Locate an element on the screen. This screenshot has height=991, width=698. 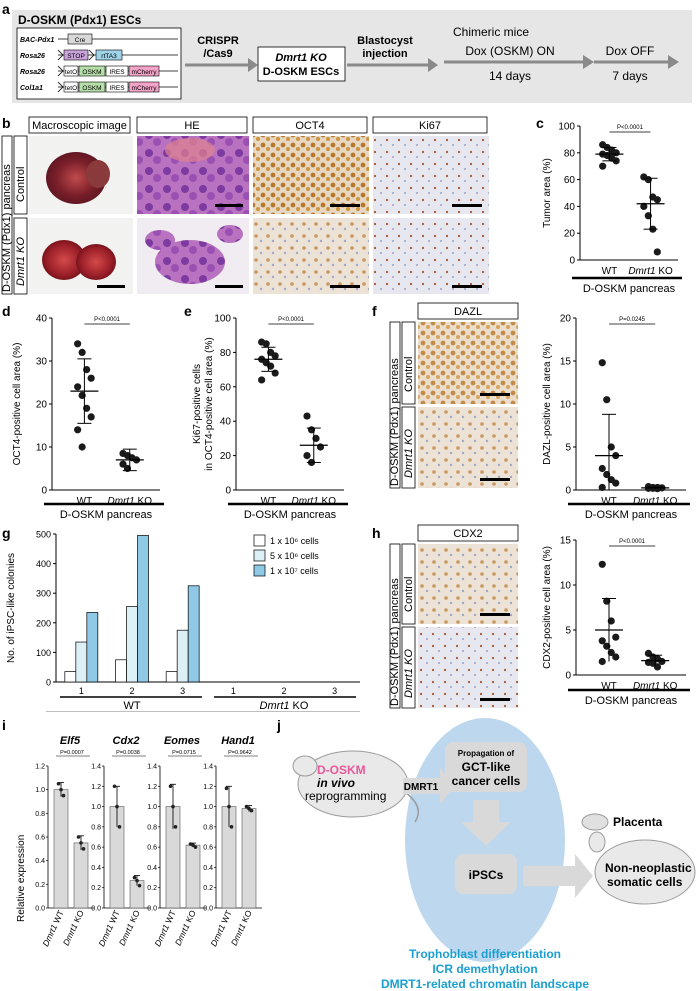
x-tick-label: 3 is located at coordinates (182, 691).